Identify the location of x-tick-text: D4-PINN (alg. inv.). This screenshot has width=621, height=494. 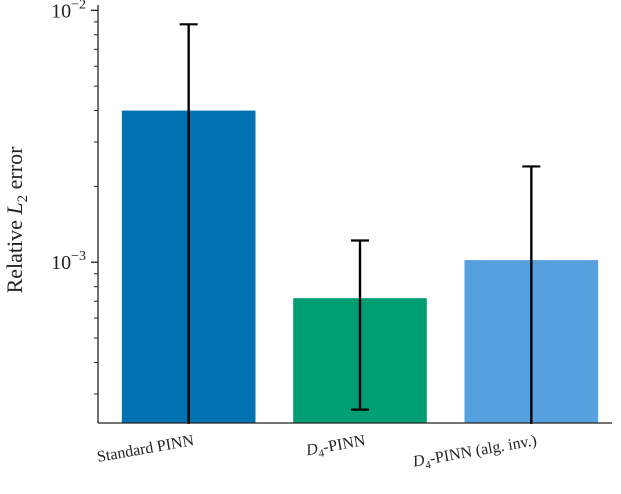
(475, 453).